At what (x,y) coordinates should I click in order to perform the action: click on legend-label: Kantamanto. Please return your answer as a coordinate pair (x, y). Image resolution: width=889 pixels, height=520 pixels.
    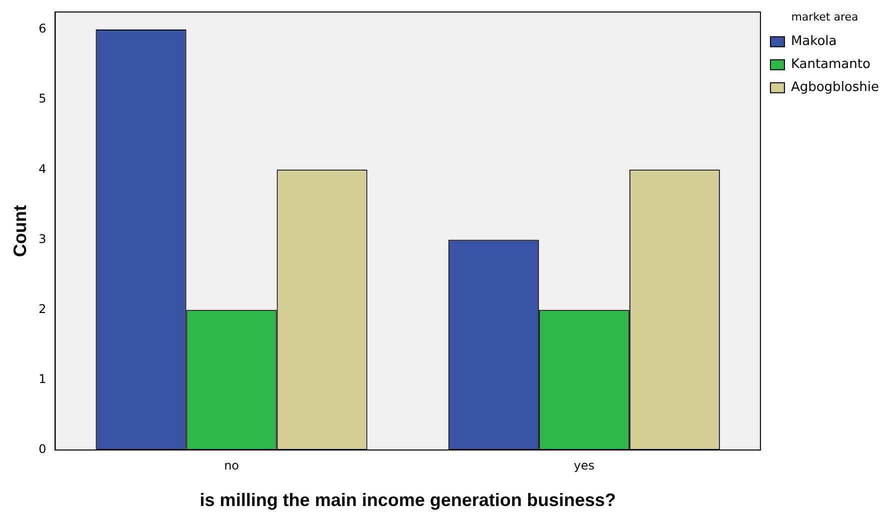
    Looking at the image, I should click on (830, 64).